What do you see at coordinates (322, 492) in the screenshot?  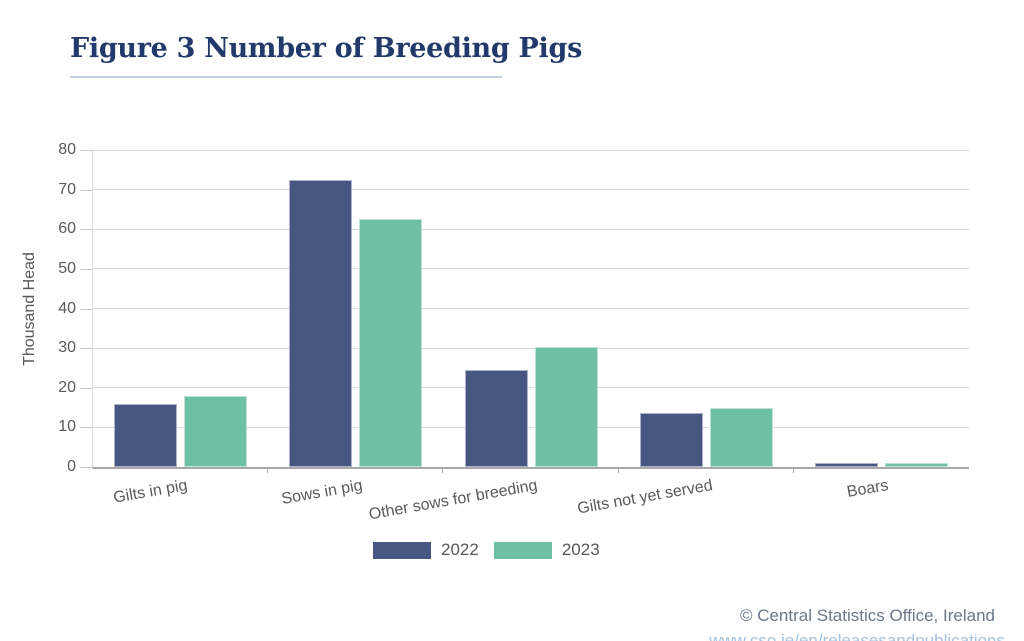 I see `x-label-sows-in-pig: Sows in pig` at bounding box center [322, 492].